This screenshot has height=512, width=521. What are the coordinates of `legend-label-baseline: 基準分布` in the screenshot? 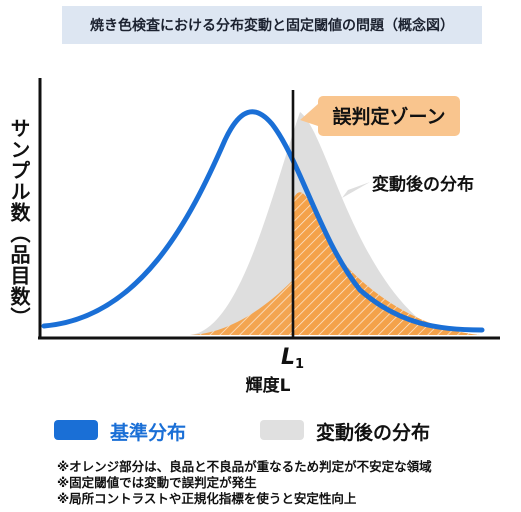 It's located at (148, 433).